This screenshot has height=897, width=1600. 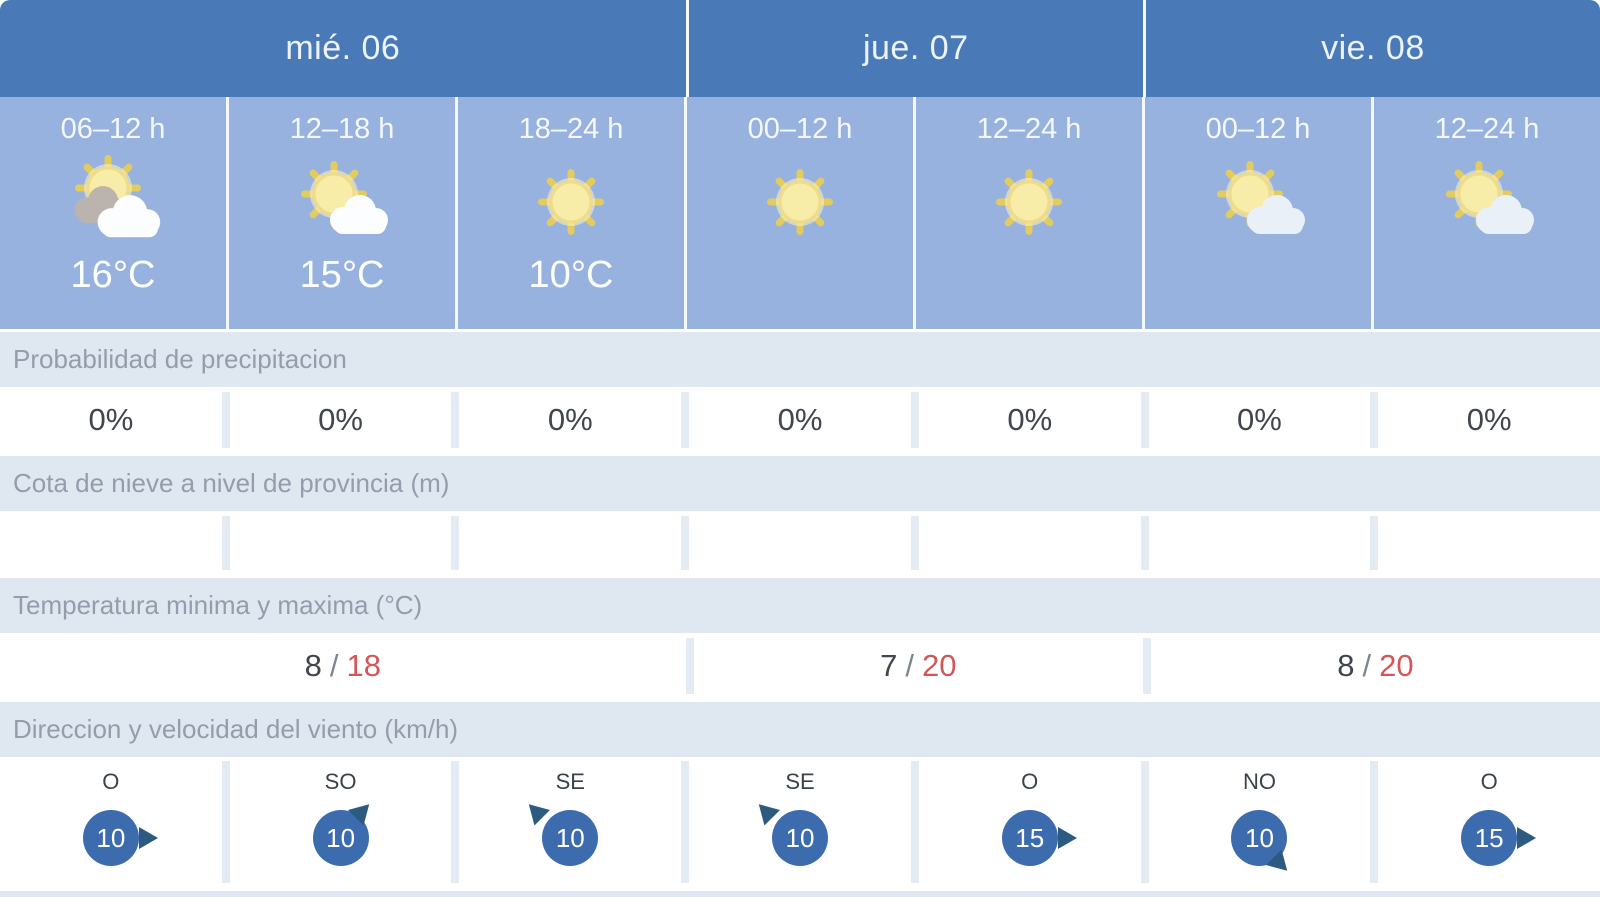 What do you see at coordinates (342, 275) in the screenshot?
I see `slot-temperature: 15°C` at bounding box center [342, 275].